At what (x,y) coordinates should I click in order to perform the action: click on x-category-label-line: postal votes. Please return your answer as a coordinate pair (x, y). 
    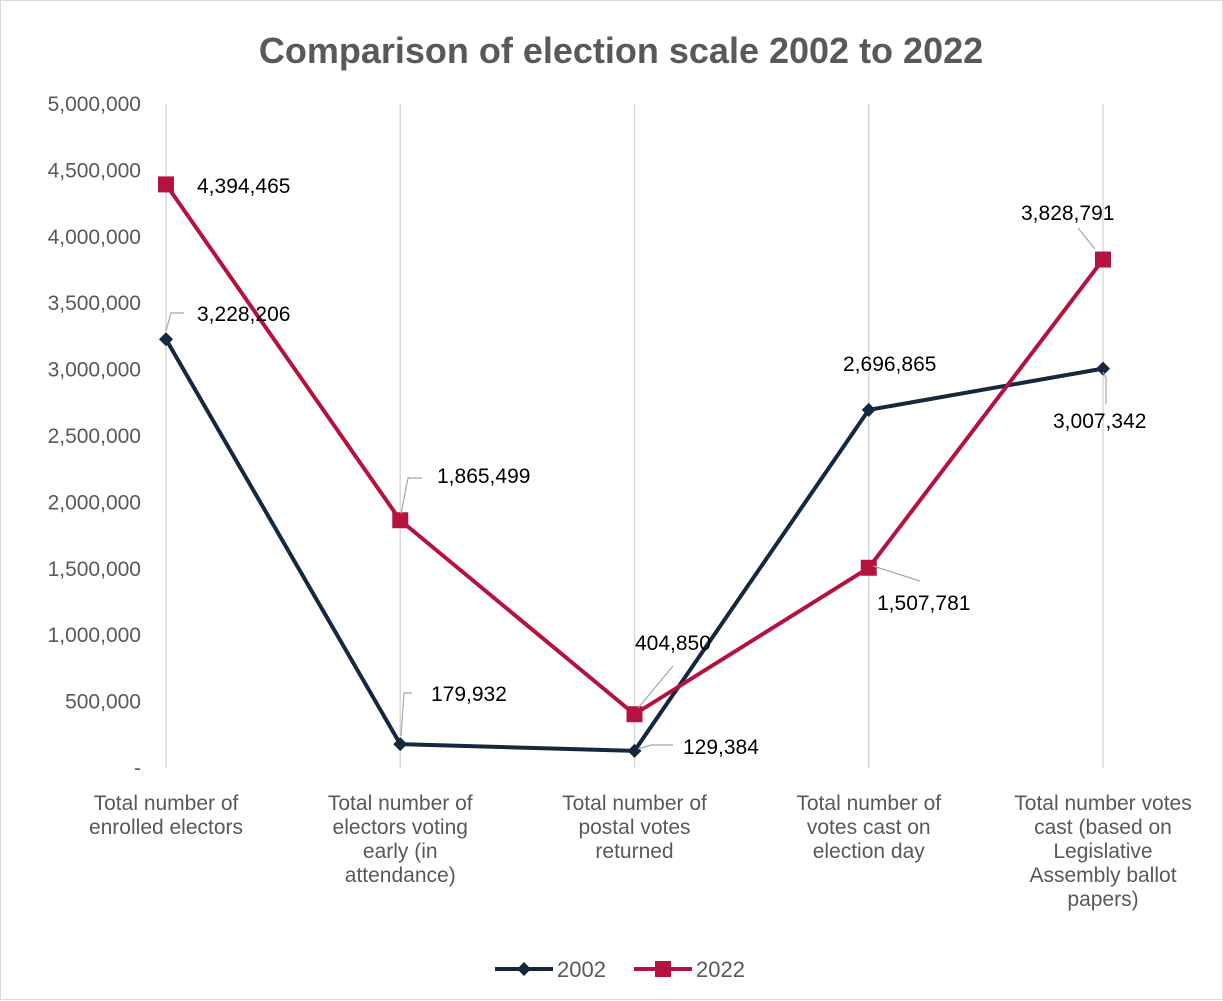
    Looking at the image, I should click on (634, 827).